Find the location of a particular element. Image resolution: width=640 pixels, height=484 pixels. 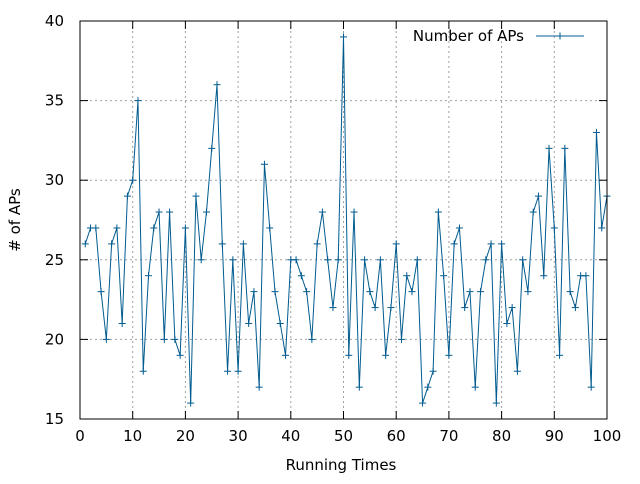

x-tick-label: 60 is located at coordinates (396, 436).